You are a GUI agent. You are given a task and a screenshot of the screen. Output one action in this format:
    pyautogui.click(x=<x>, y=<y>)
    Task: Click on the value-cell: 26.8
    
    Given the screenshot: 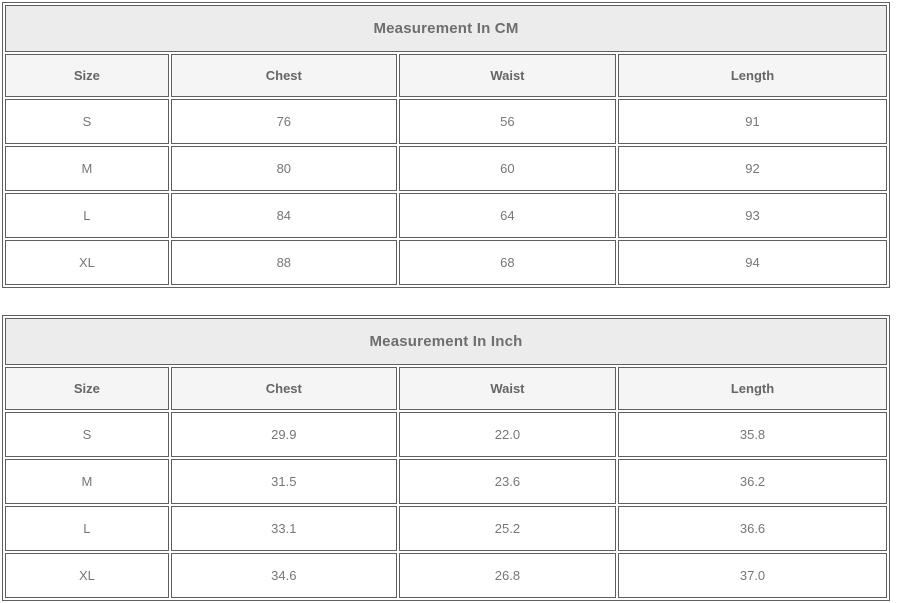 What is the action you would take?
    pyautogui.click(x=507, y=575)
    